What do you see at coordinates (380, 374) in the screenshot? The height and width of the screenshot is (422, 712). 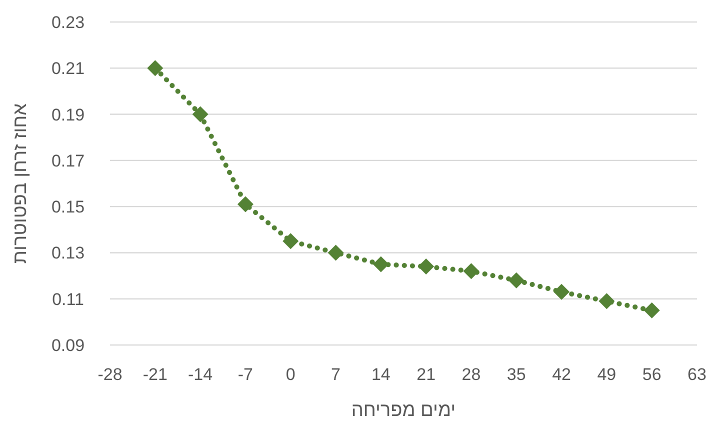 I see `x-tick-label: 14` at bounding box center [380, 374].